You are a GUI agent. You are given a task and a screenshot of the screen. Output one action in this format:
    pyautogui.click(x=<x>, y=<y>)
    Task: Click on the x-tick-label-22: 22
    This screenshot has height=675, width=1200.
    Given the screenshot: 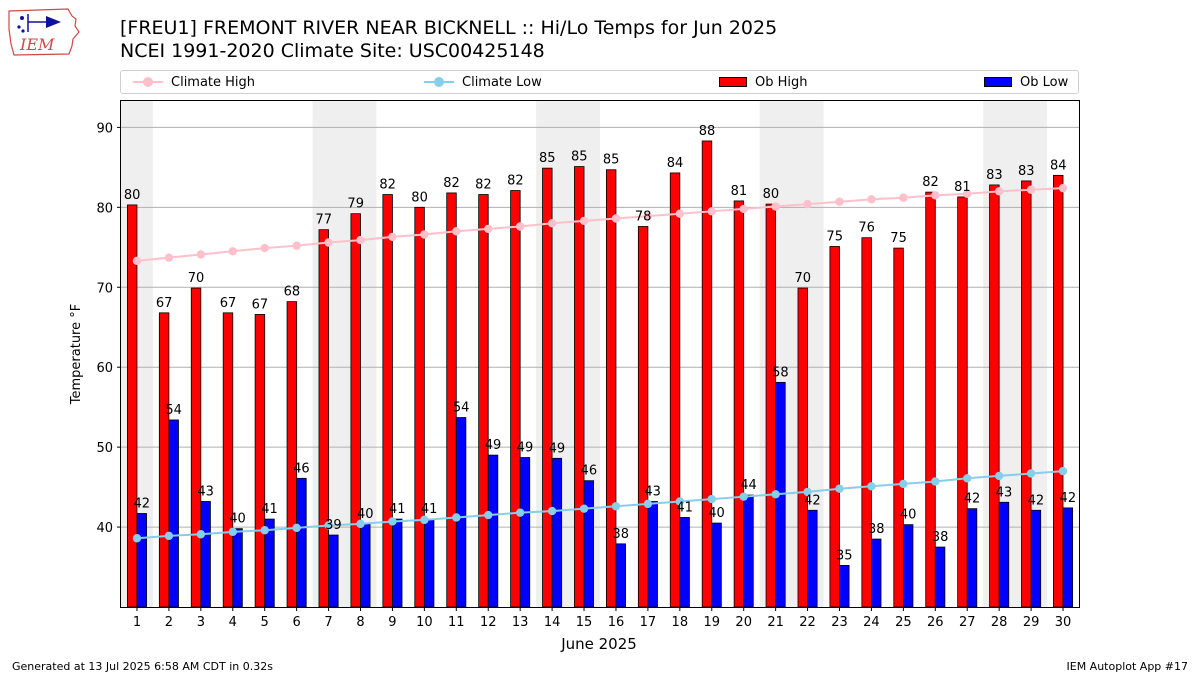 What is the action you would take?
    pyautogui.click(x=807, y=622)
    